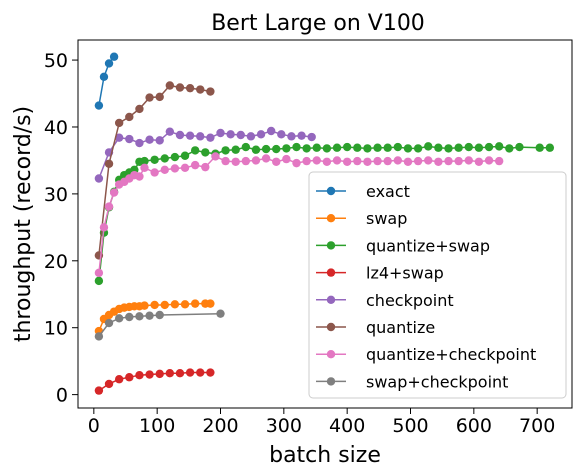 The width and height of the screenshot is (583, 476). What do you see at coordinates (23, 224) in the screenshot?
I see `y-axis-label: throughput (record/s)` at bounding box center [23, 224].